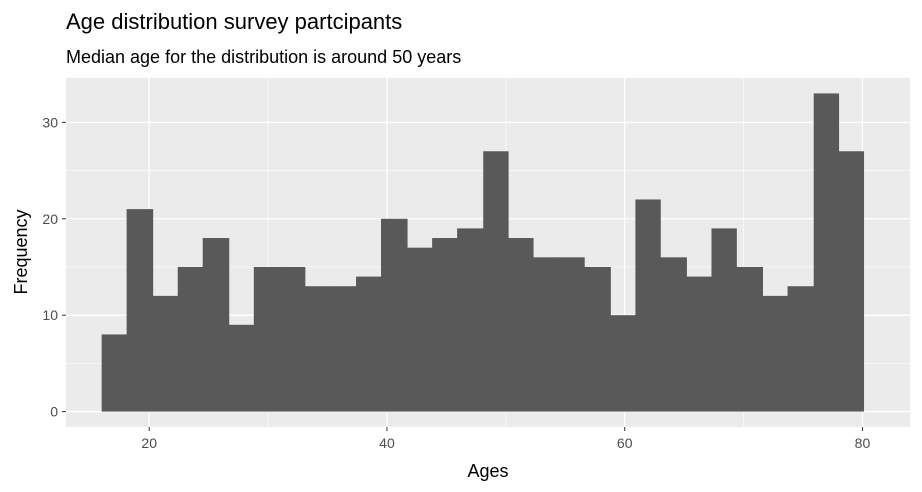 The image size is (922, 492). Describe the element at coordinates (149, 443) in the screenshot. I see `x-tick-label: 20` at that location.